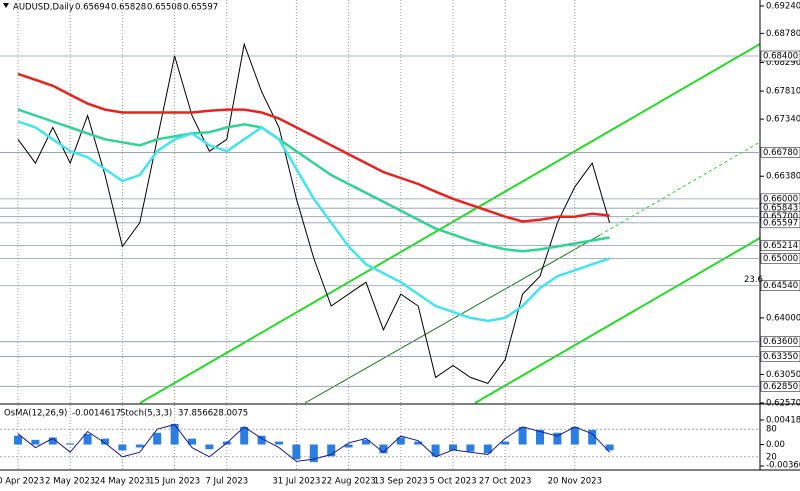 This screenshot has width=800, height=491. Describe the element at coordinates (146, 414) in the screenshot. I see `stoch-name: Stoch(5,3,3)` at that location.